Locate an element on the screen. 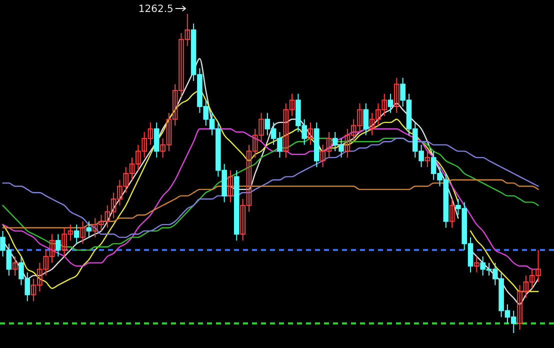  annotation: 1262.5 is located at coordinates (156, 9).